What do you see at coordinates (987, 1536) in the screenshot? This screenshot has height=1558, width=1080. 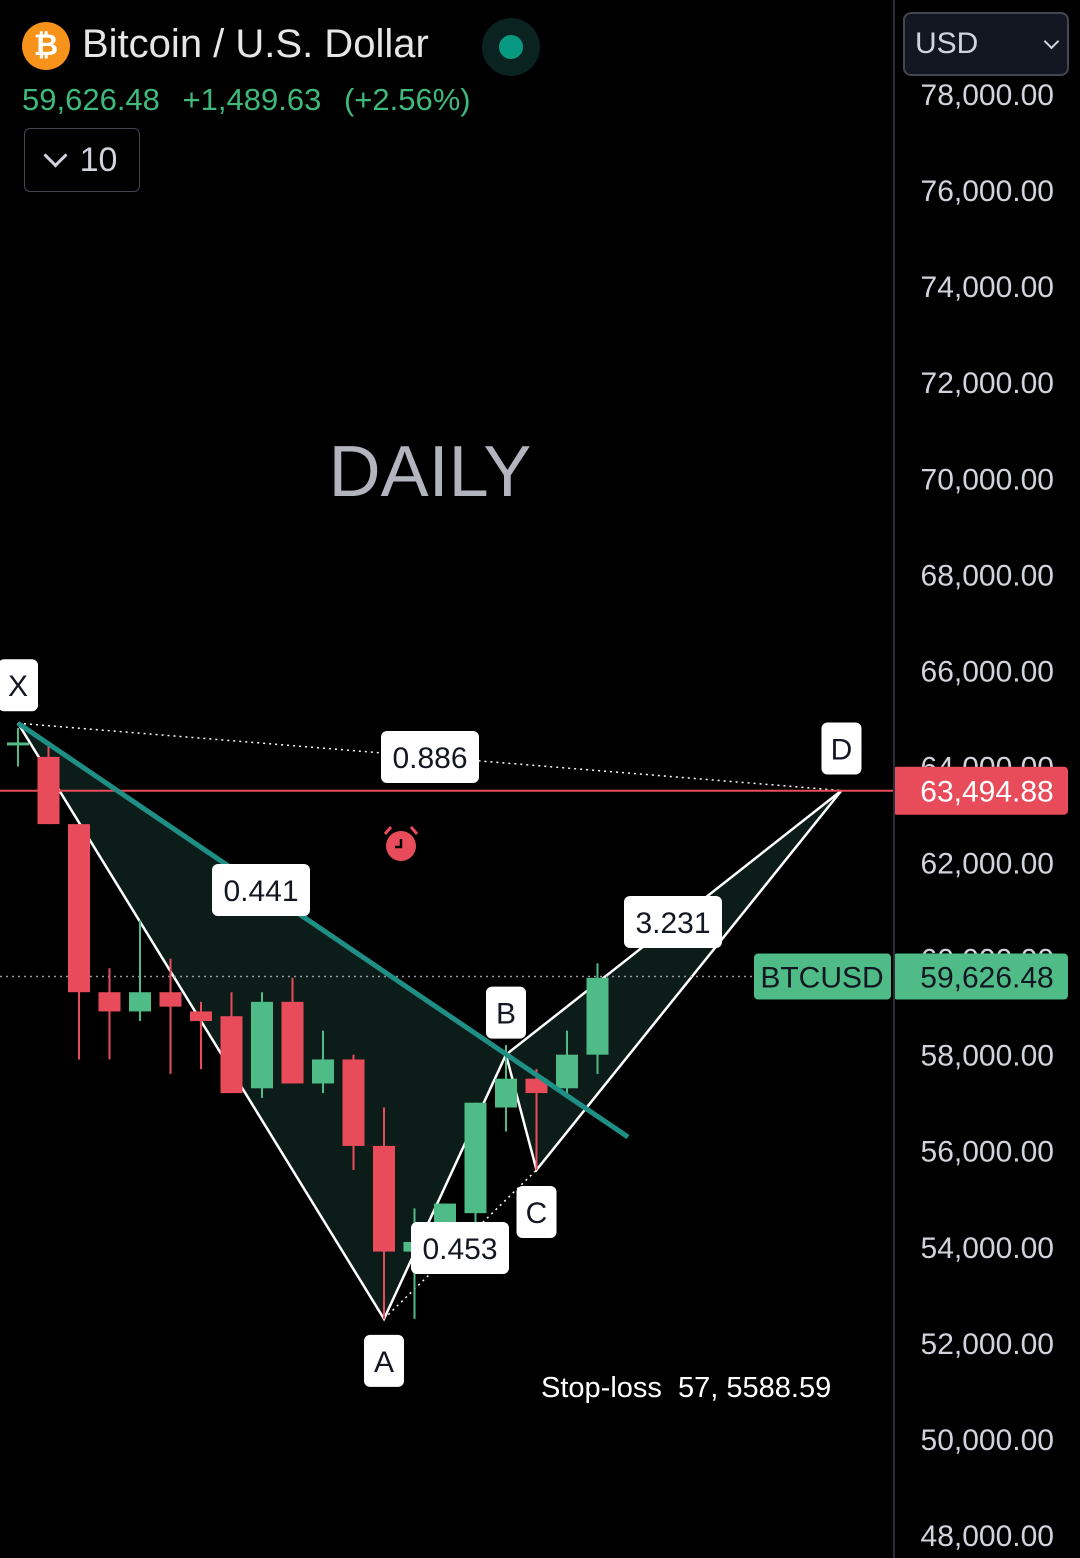 I see `y-tick-label: 48,000.00` at bounding box center [987, 1536].